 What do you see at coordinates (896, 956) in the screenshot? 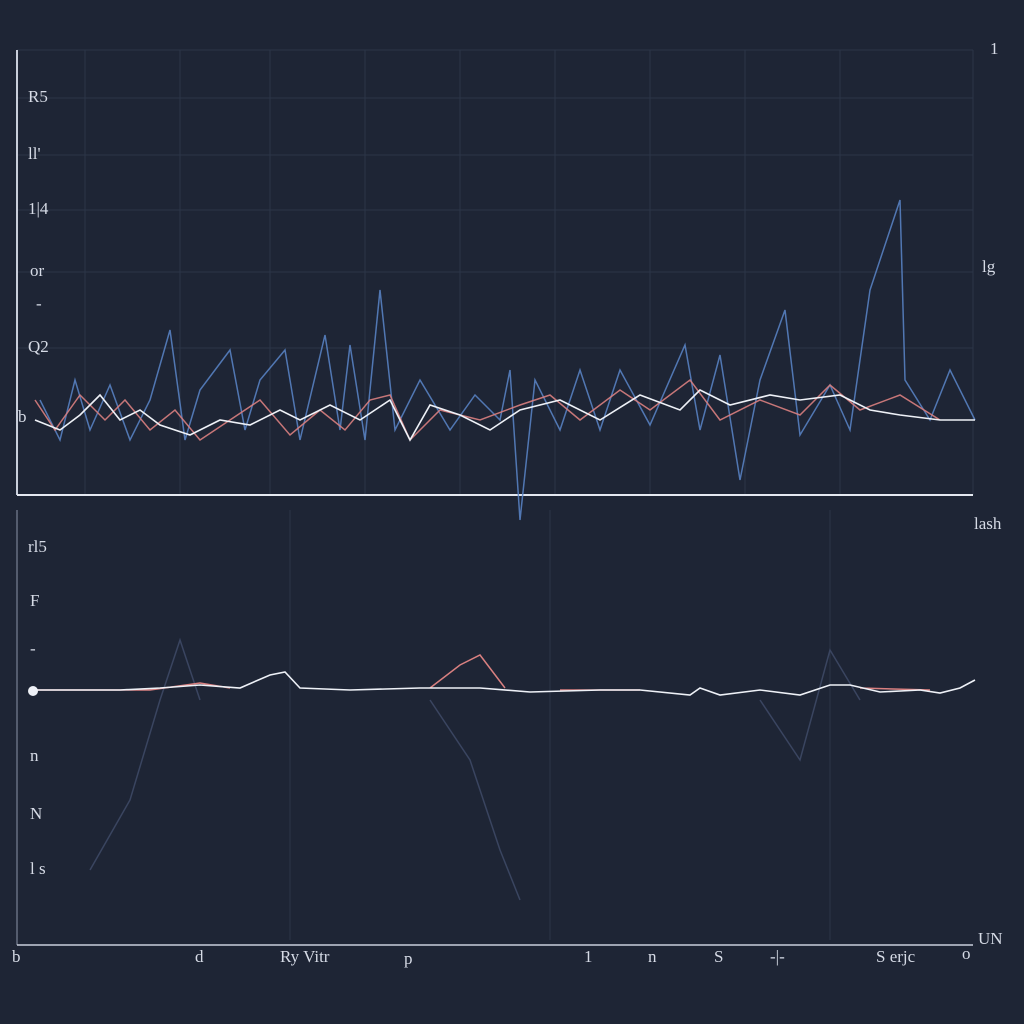
I see `label: S erjc` at bounding box center [896, 956].